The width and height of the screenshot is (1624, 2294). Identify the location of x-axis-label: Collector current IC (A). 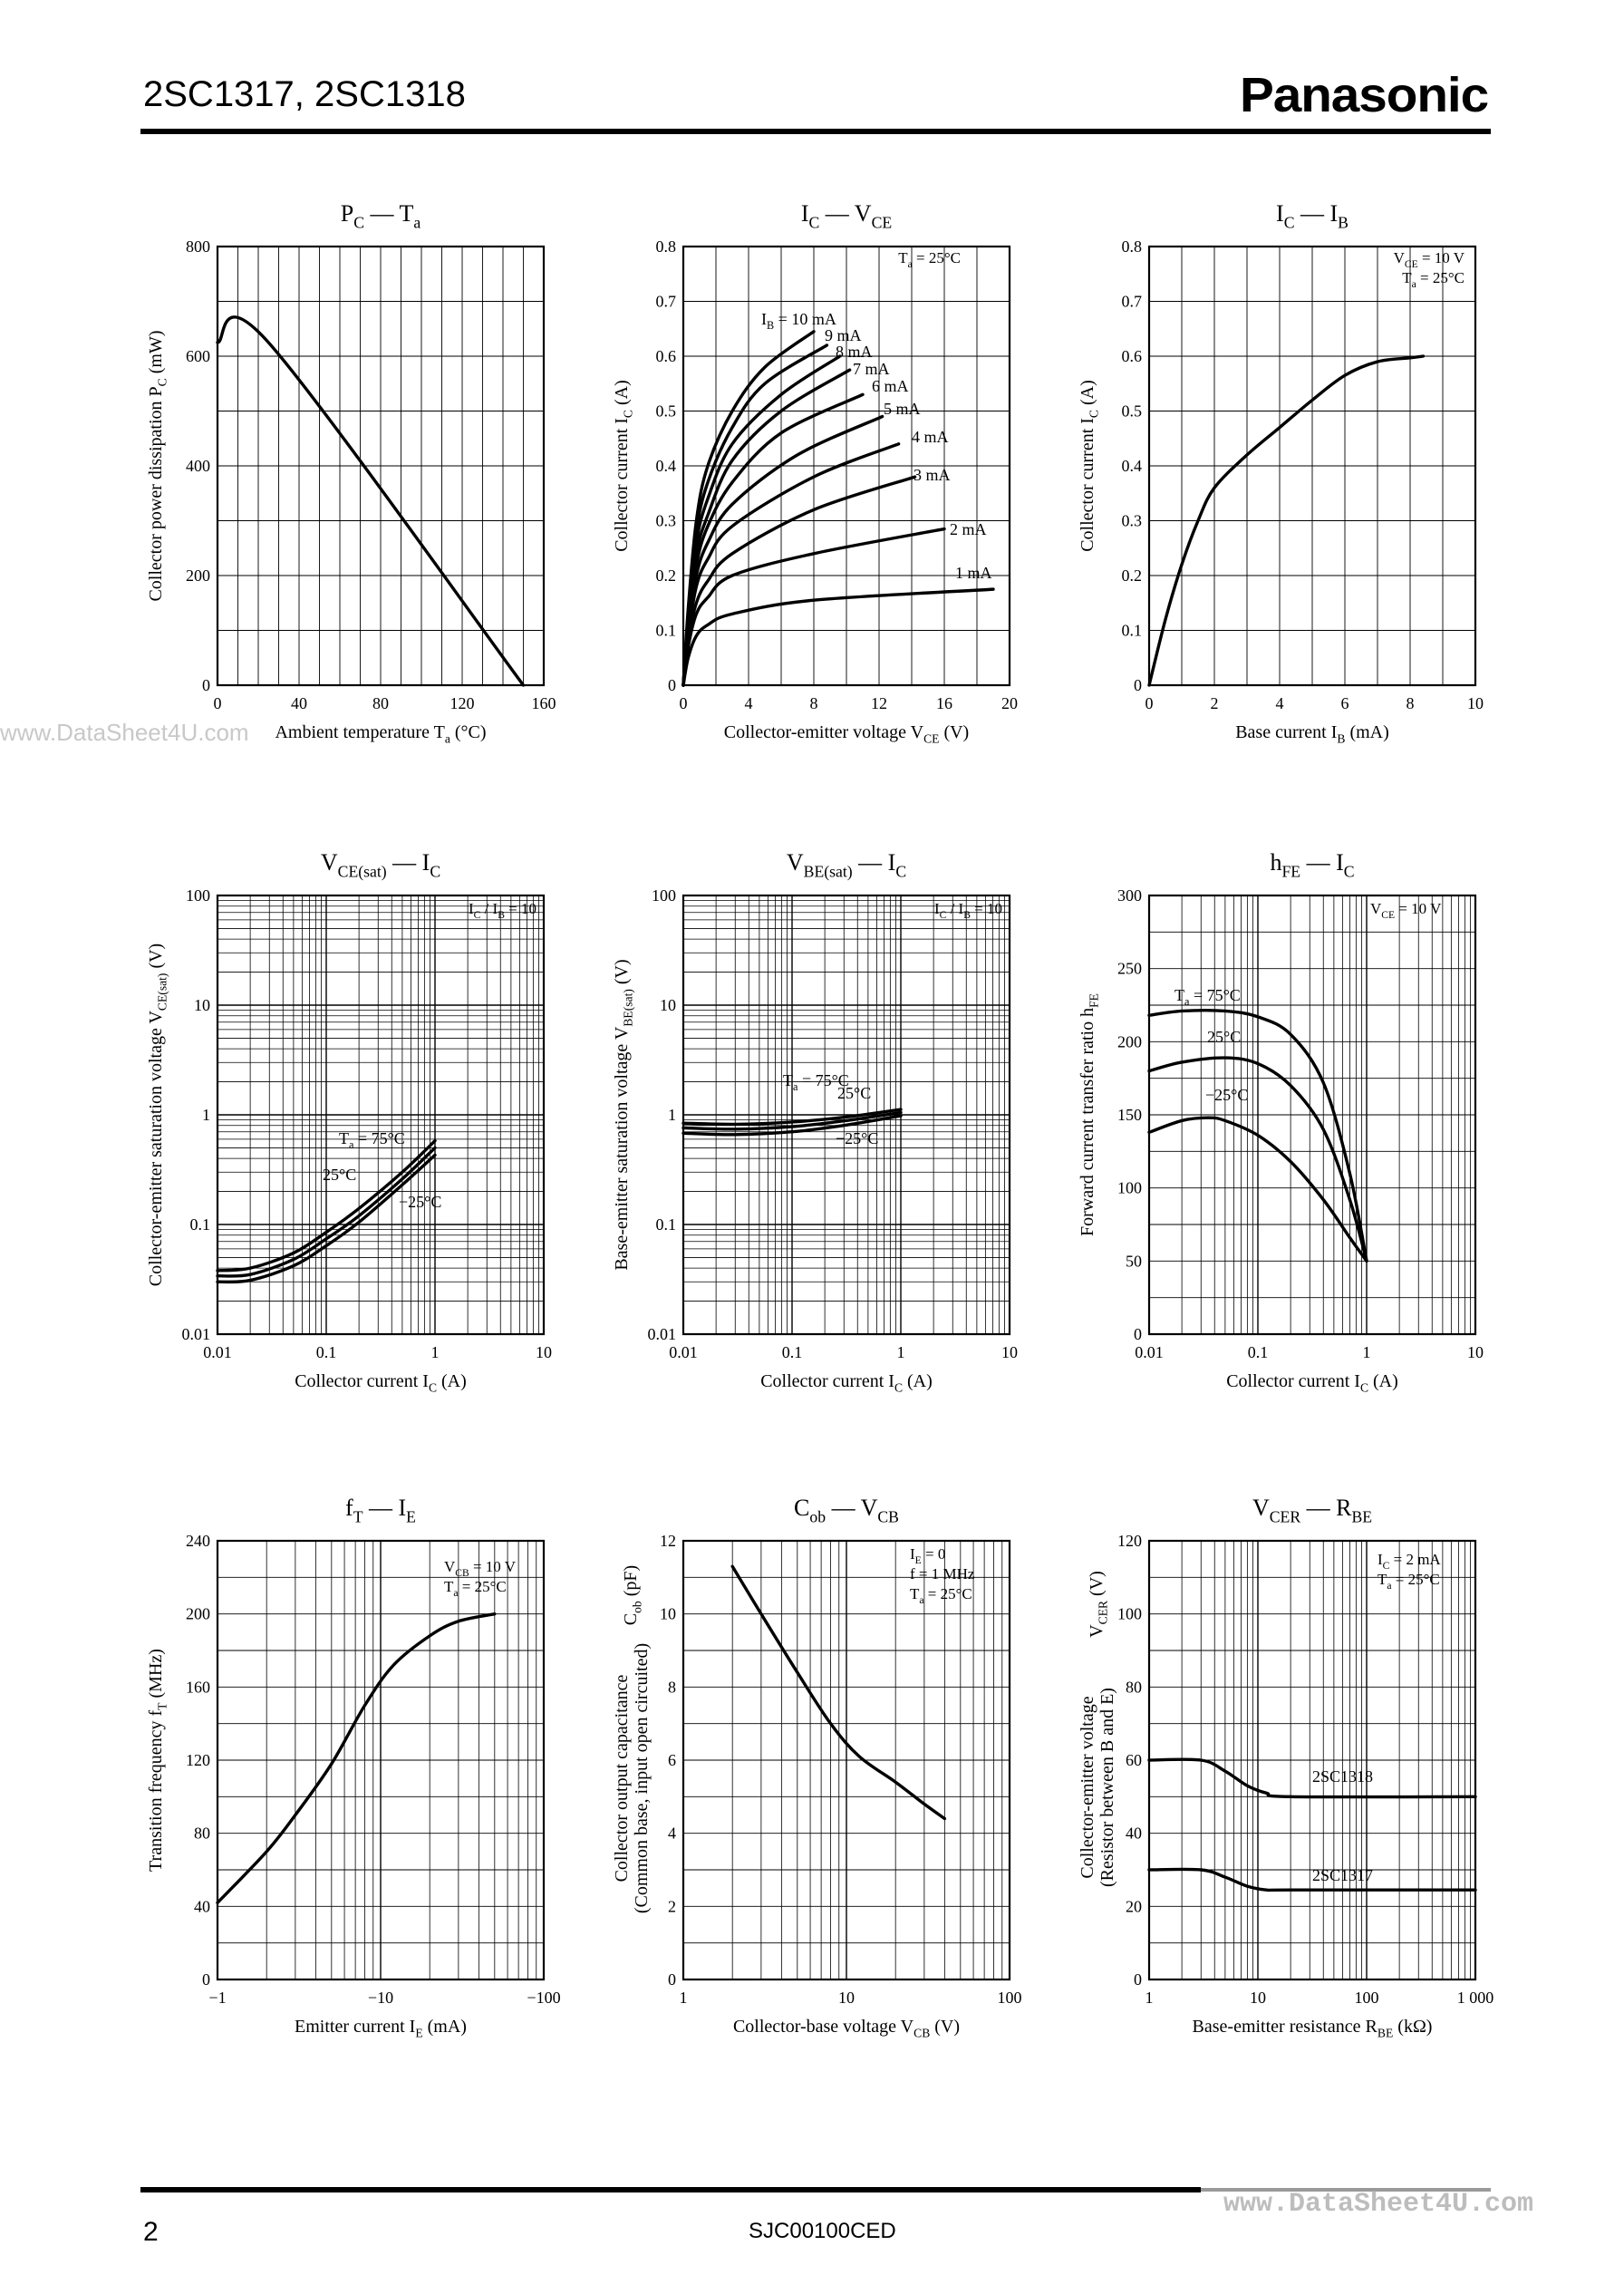
(1312, 1383).